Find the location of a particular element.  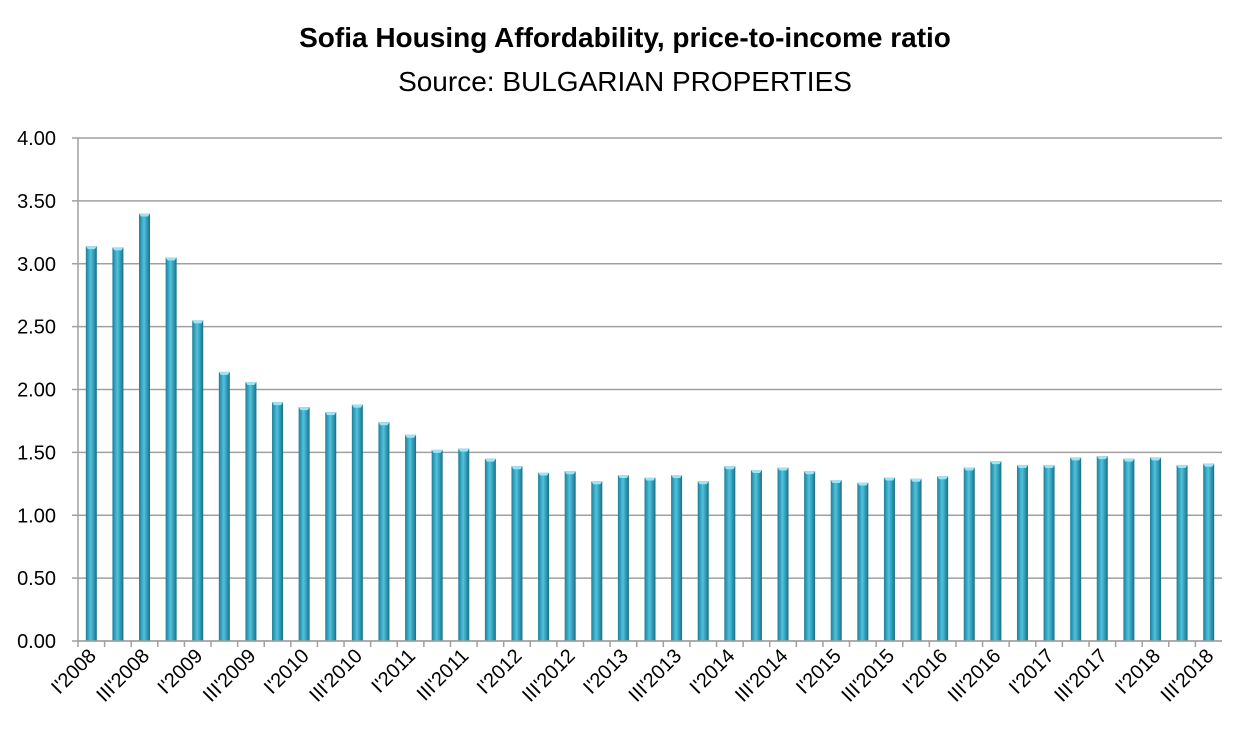

y-tick-label: 0.50 is located at coordinates (36, 579).